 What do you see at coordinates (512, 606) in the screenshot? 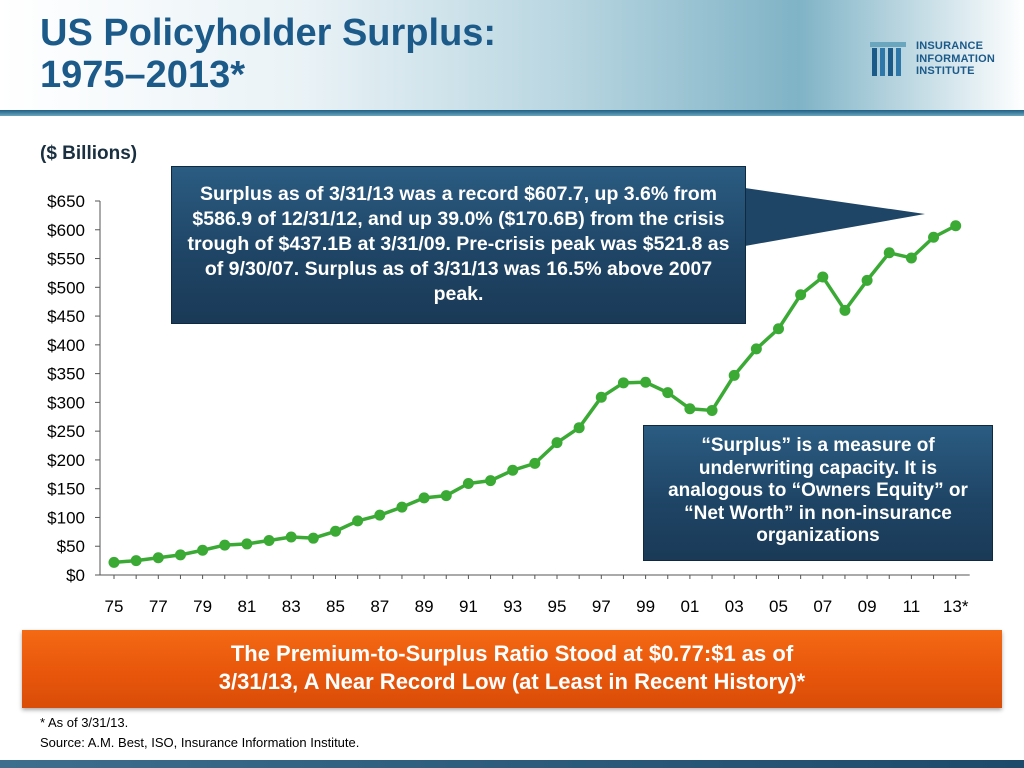
I see `x-tick-label: 93` at bounding box center [512, 606].